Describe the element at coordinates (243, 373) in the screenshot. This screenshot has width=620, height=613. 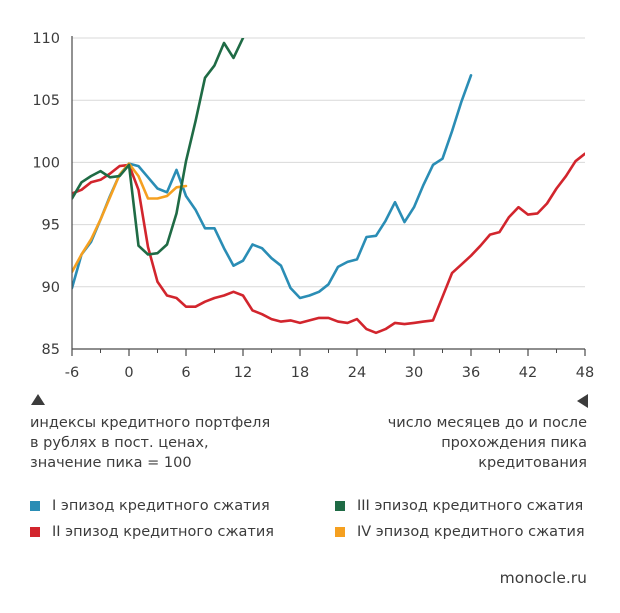
I see `x-tick-label: 12` at that location.